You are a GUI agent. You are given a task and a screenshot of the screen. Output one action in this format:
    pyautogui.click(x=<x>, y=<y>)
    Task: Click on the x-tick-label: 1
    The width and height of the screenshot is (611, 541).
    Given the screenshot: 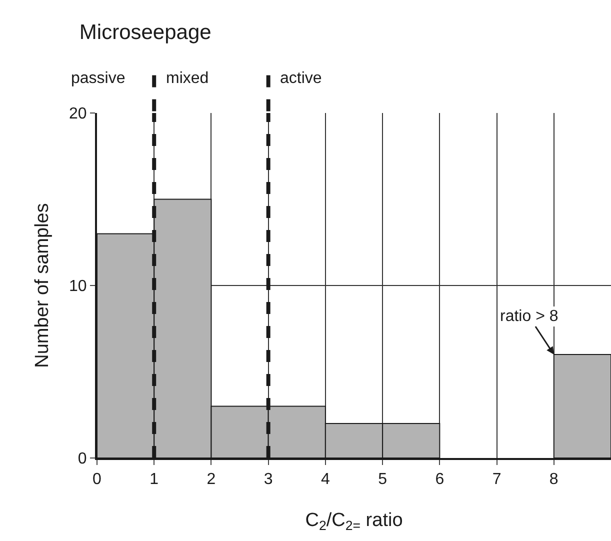 What is the action you would take?
    pyautogui.click(x=154, y=479)
    